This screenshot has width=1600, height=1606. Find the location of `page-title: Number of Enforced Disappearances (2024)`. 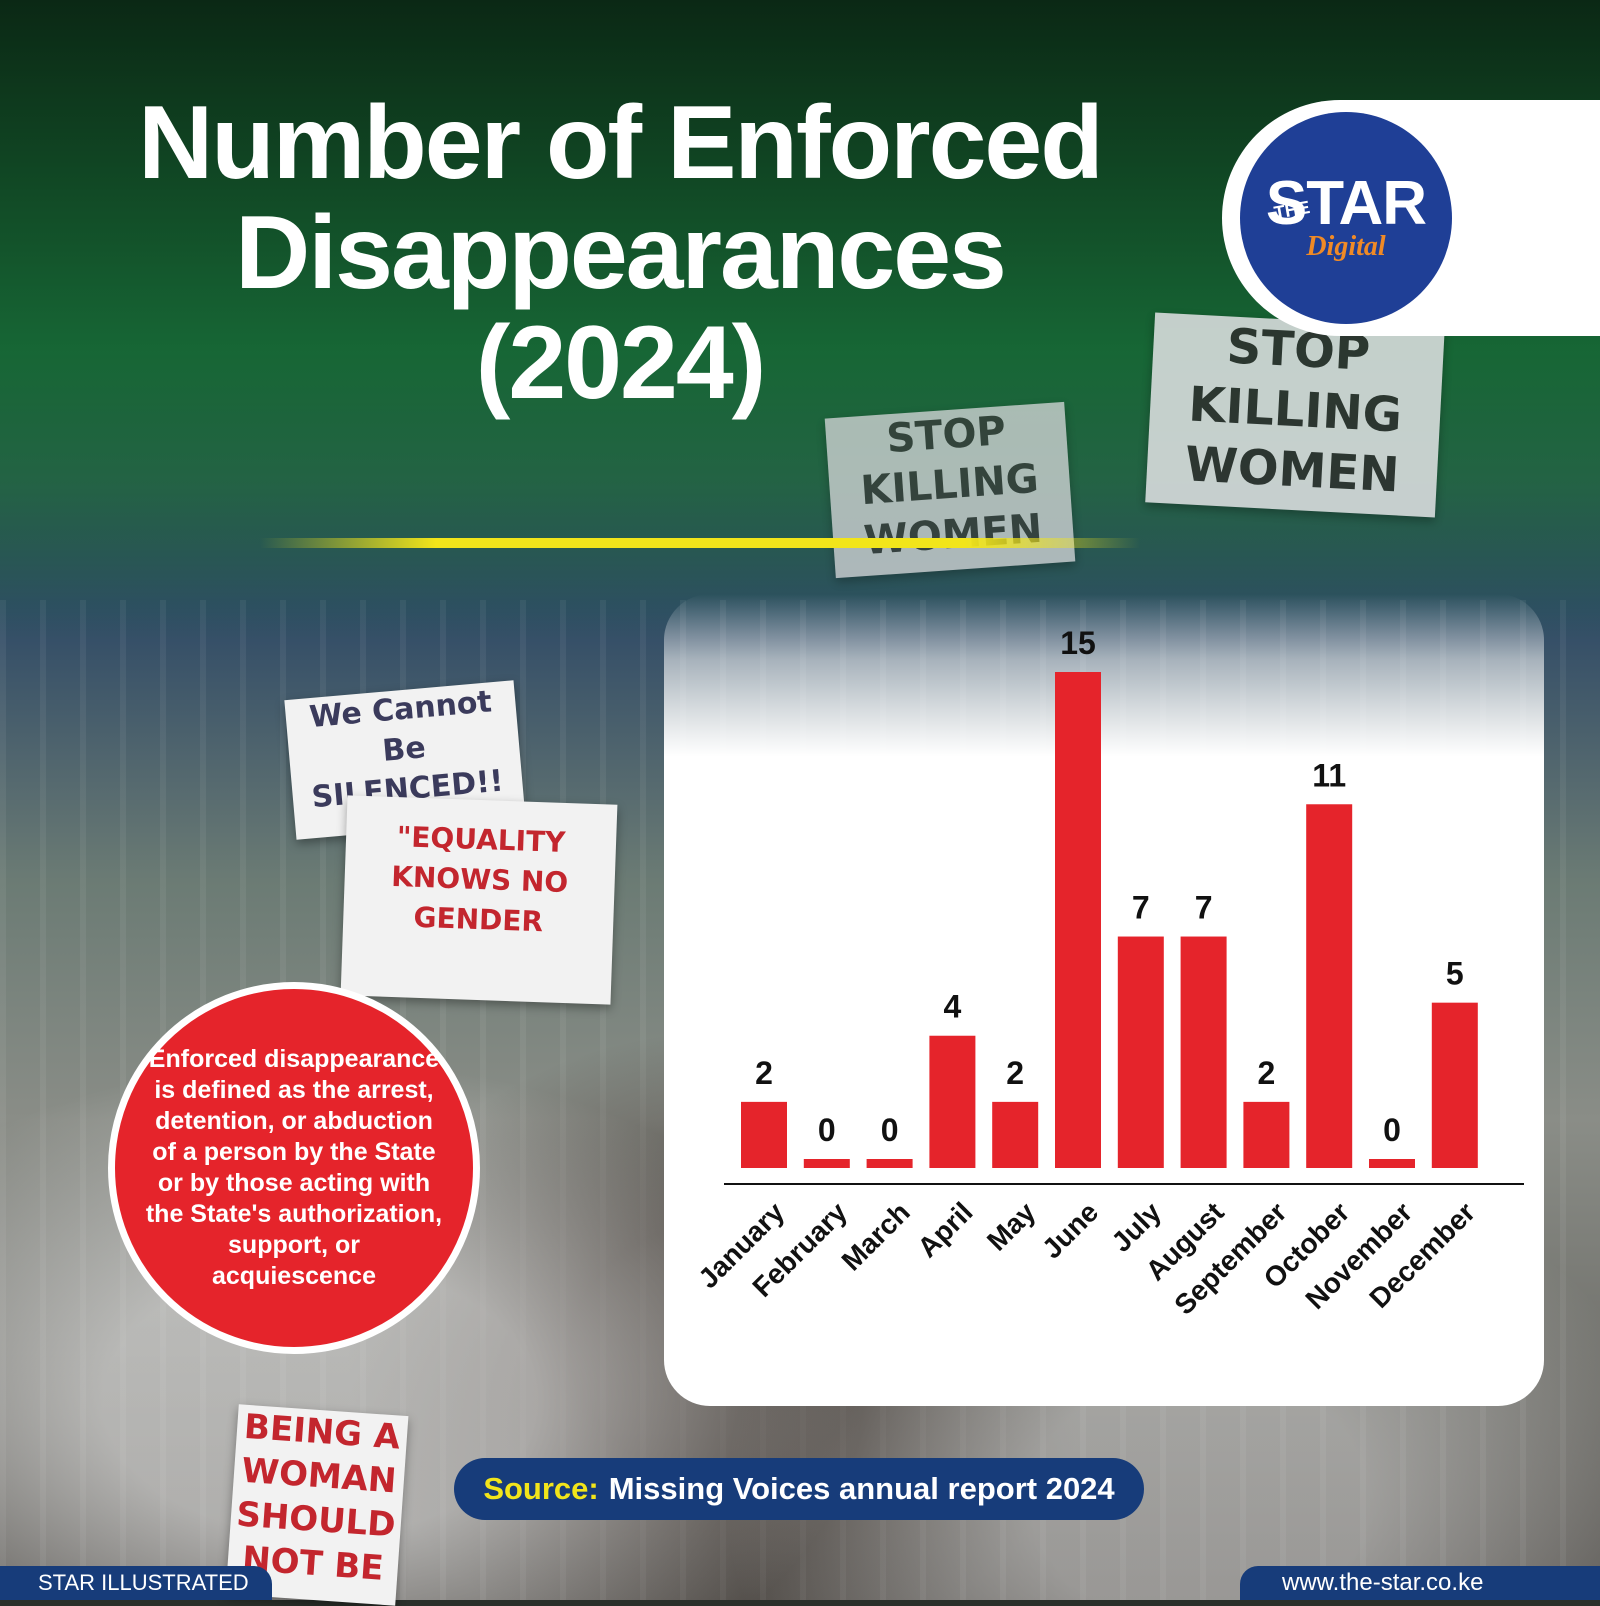

page-title: Number of Enforced Disappearances (2024) is located at coordinates (620, 253).